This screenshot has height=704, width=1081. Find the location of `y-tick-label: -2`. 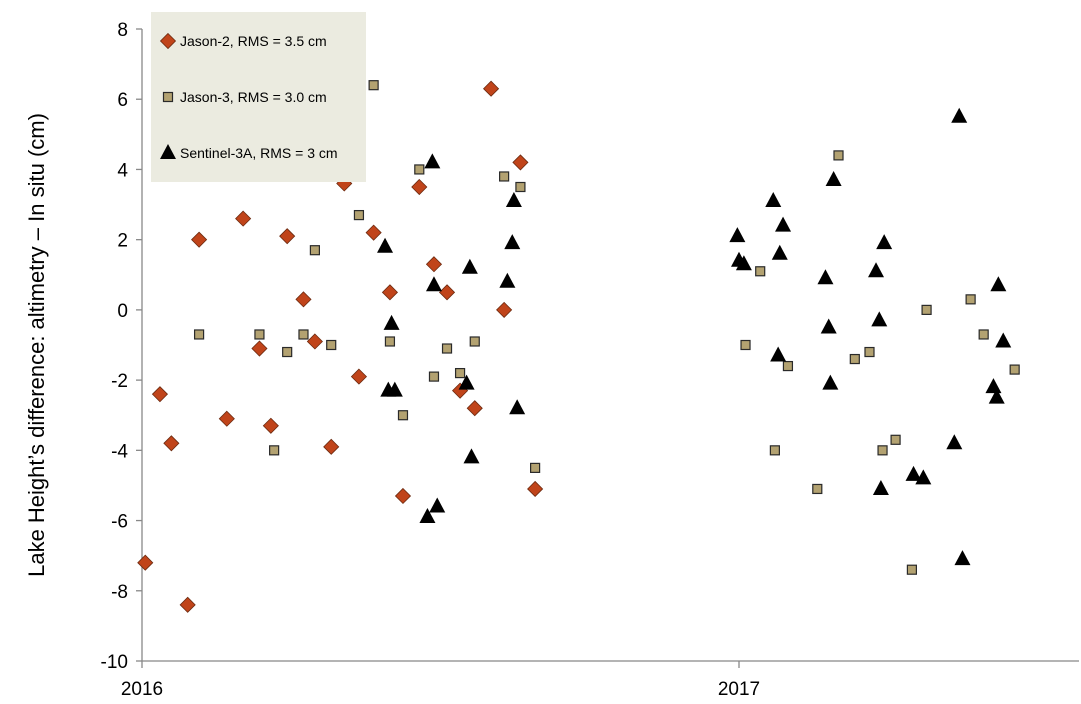

y-tick-label: -2 is located at coordinates (119, 381).